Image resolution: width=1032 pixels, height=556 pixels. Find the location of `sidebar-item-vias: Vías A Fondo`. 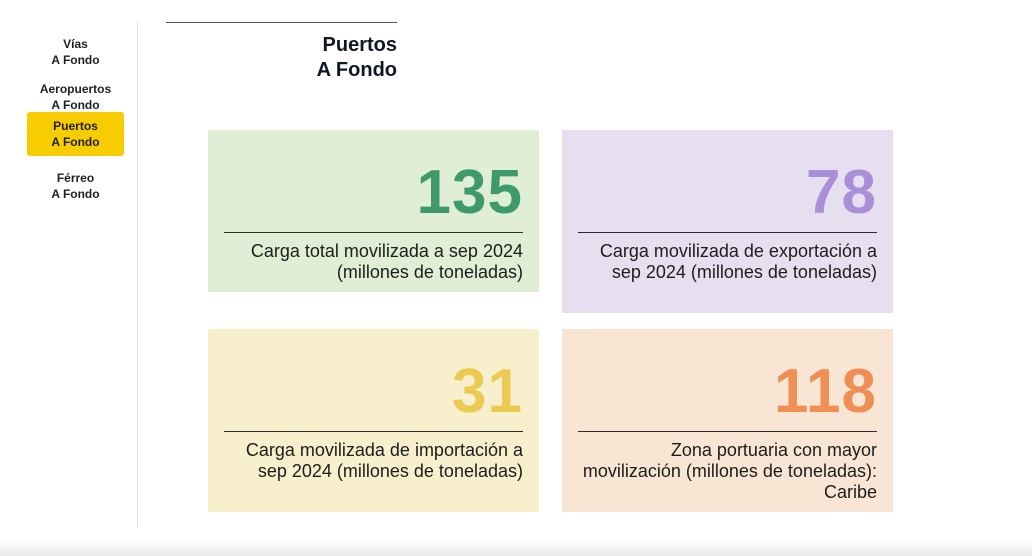

sidebar-item-vias: Vías A Fondo is located at coordinates (75, 52).